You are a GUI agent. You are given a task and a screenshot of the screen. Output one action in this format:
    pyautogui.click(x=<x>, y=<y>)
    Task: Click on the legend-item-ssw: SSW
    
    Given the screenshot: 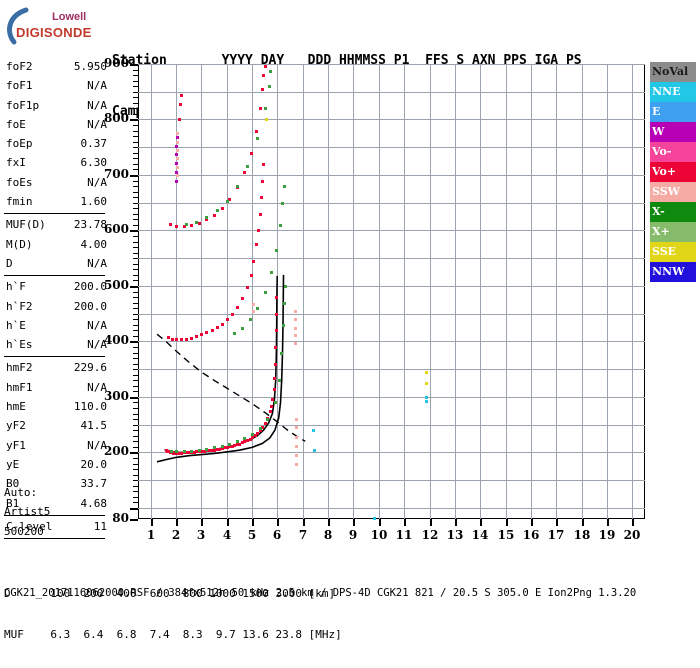 What is the action you would take?
    pyautogui.click(x=673, y=192)
    